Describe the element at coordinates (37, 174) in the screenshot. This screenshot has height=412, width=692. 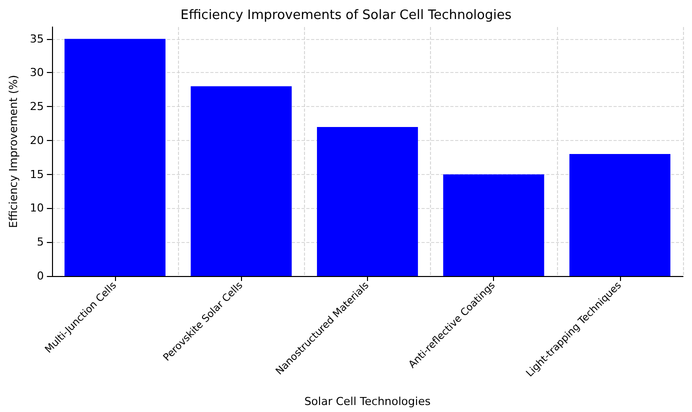
I see `y-tick-label: 15` at that location.